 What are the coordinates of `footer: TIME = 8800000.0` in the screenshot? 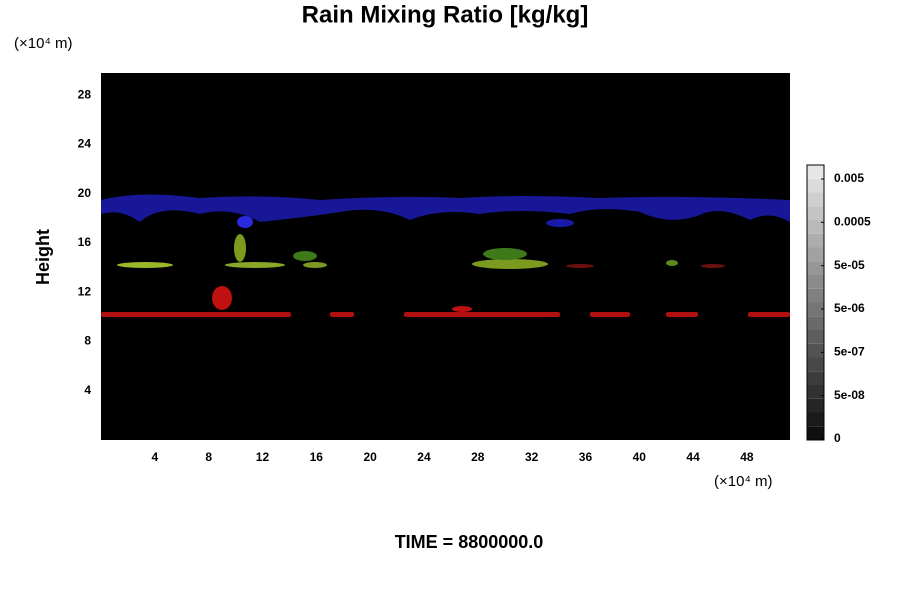 It's located at (469, 542).